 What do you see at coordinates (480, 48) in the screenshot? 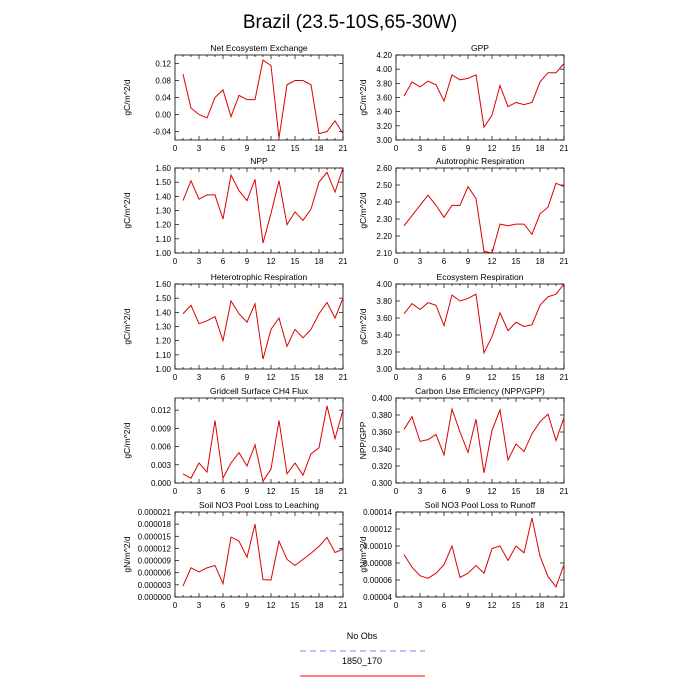
I see `panel-title: GPP` at bounding box center [480, 48].